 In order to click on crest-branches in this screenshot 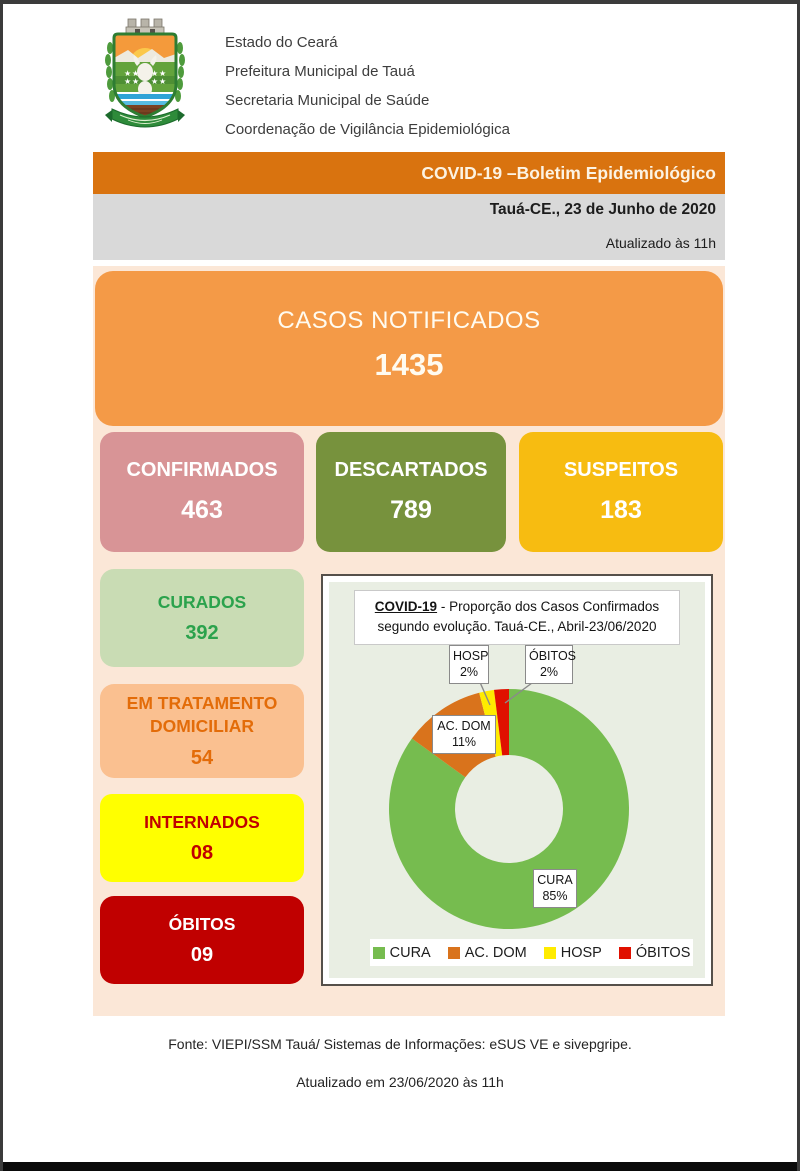, I will do `click(145, 72)`.